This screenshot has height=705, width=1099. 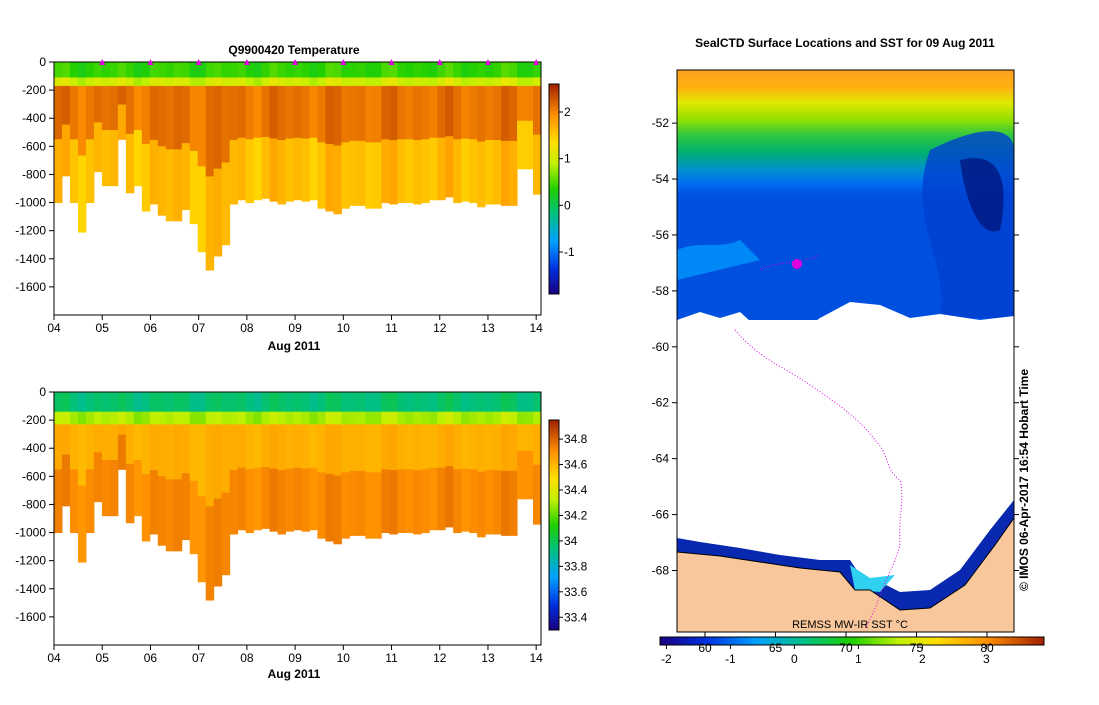 I want to click on temperature-x-tick-label: 14, so click(x=536, y=328).